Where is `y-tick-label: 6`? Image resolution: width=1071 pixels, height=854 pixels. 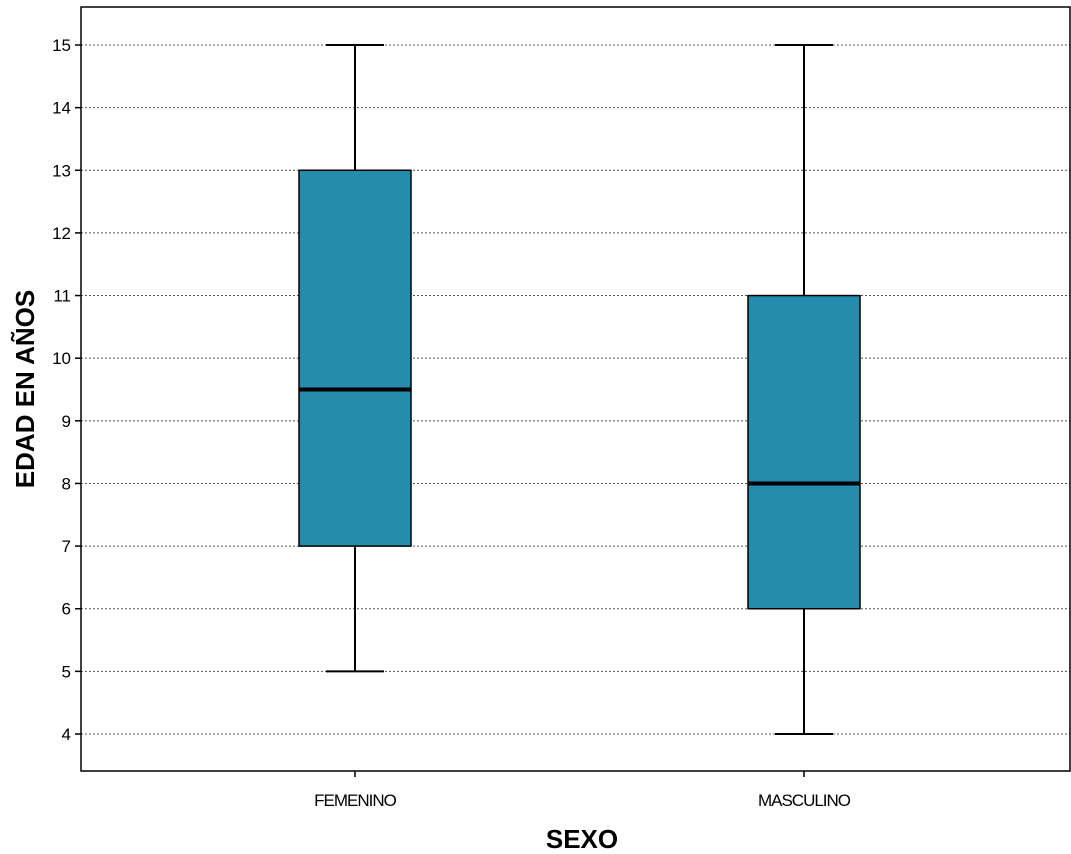
y-tick-label: 6 is located at coordinates (66, 609).